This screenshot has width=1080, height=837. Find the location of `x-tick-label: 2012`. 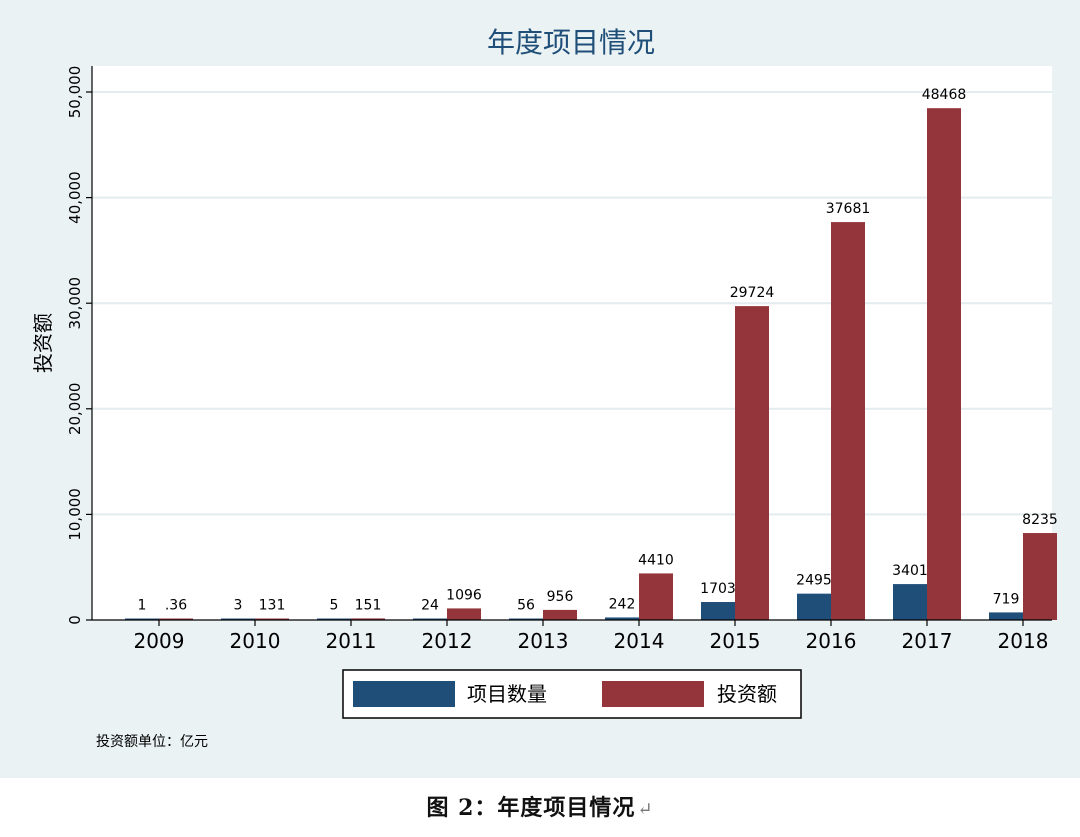

x-tick-label: 2012 is located at coordinates (447, 641).